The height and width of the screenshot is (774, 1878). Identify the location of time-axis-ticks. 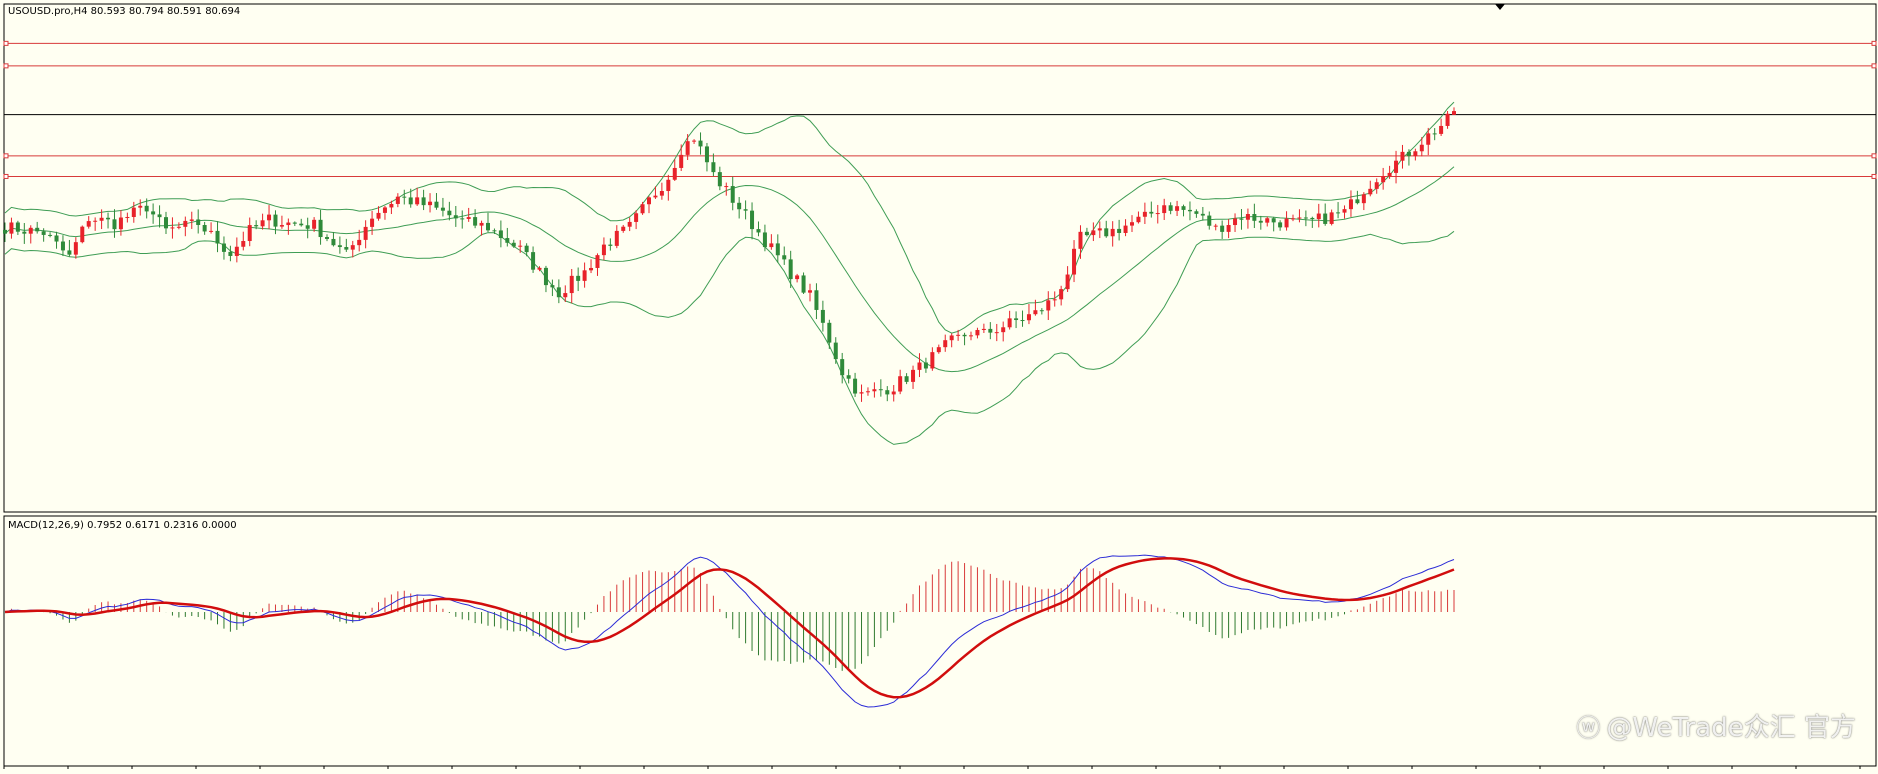
(932, 767).